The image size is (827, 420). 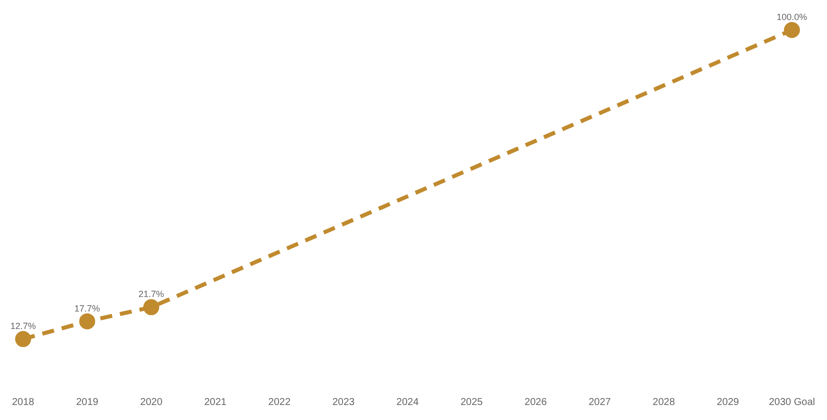 I want to click on x-tick-label: 2030 Goal, so click(x=792, y=402).